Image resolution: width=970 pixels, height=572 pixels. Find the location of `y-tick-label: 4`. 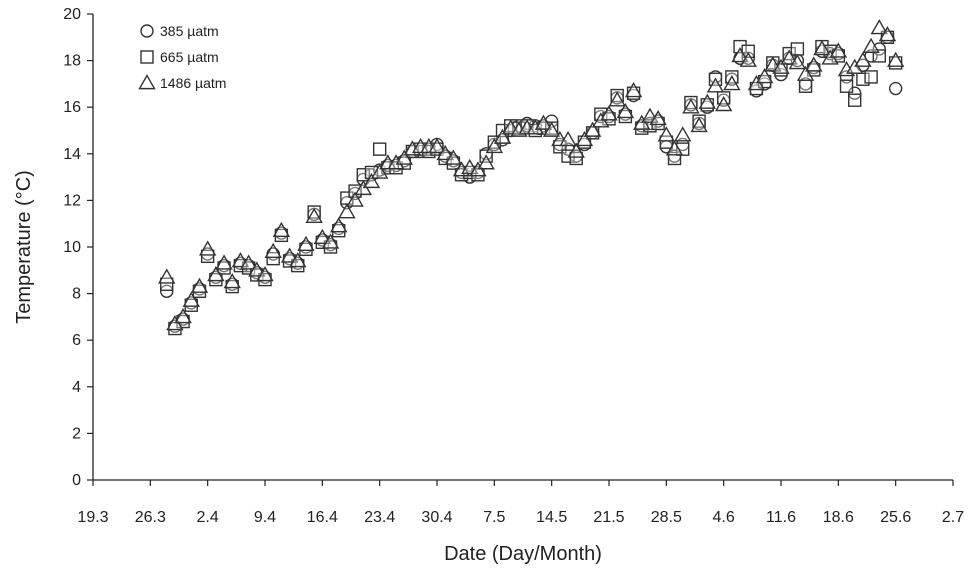

y-tick-label: 4 is located at coordinates (76, 387).